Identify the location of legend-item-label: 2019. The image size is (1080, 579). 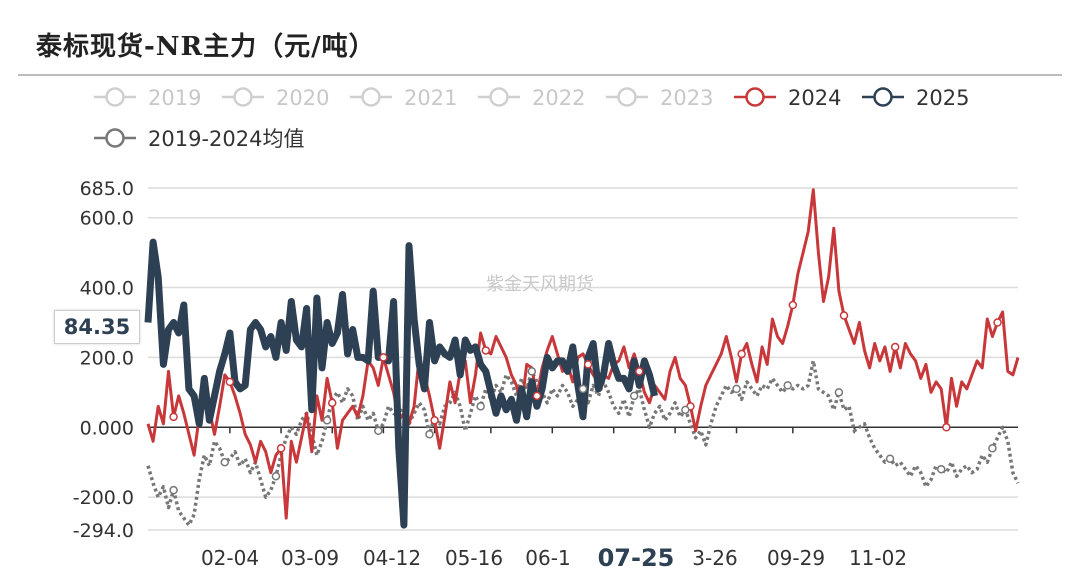
(174, 98).